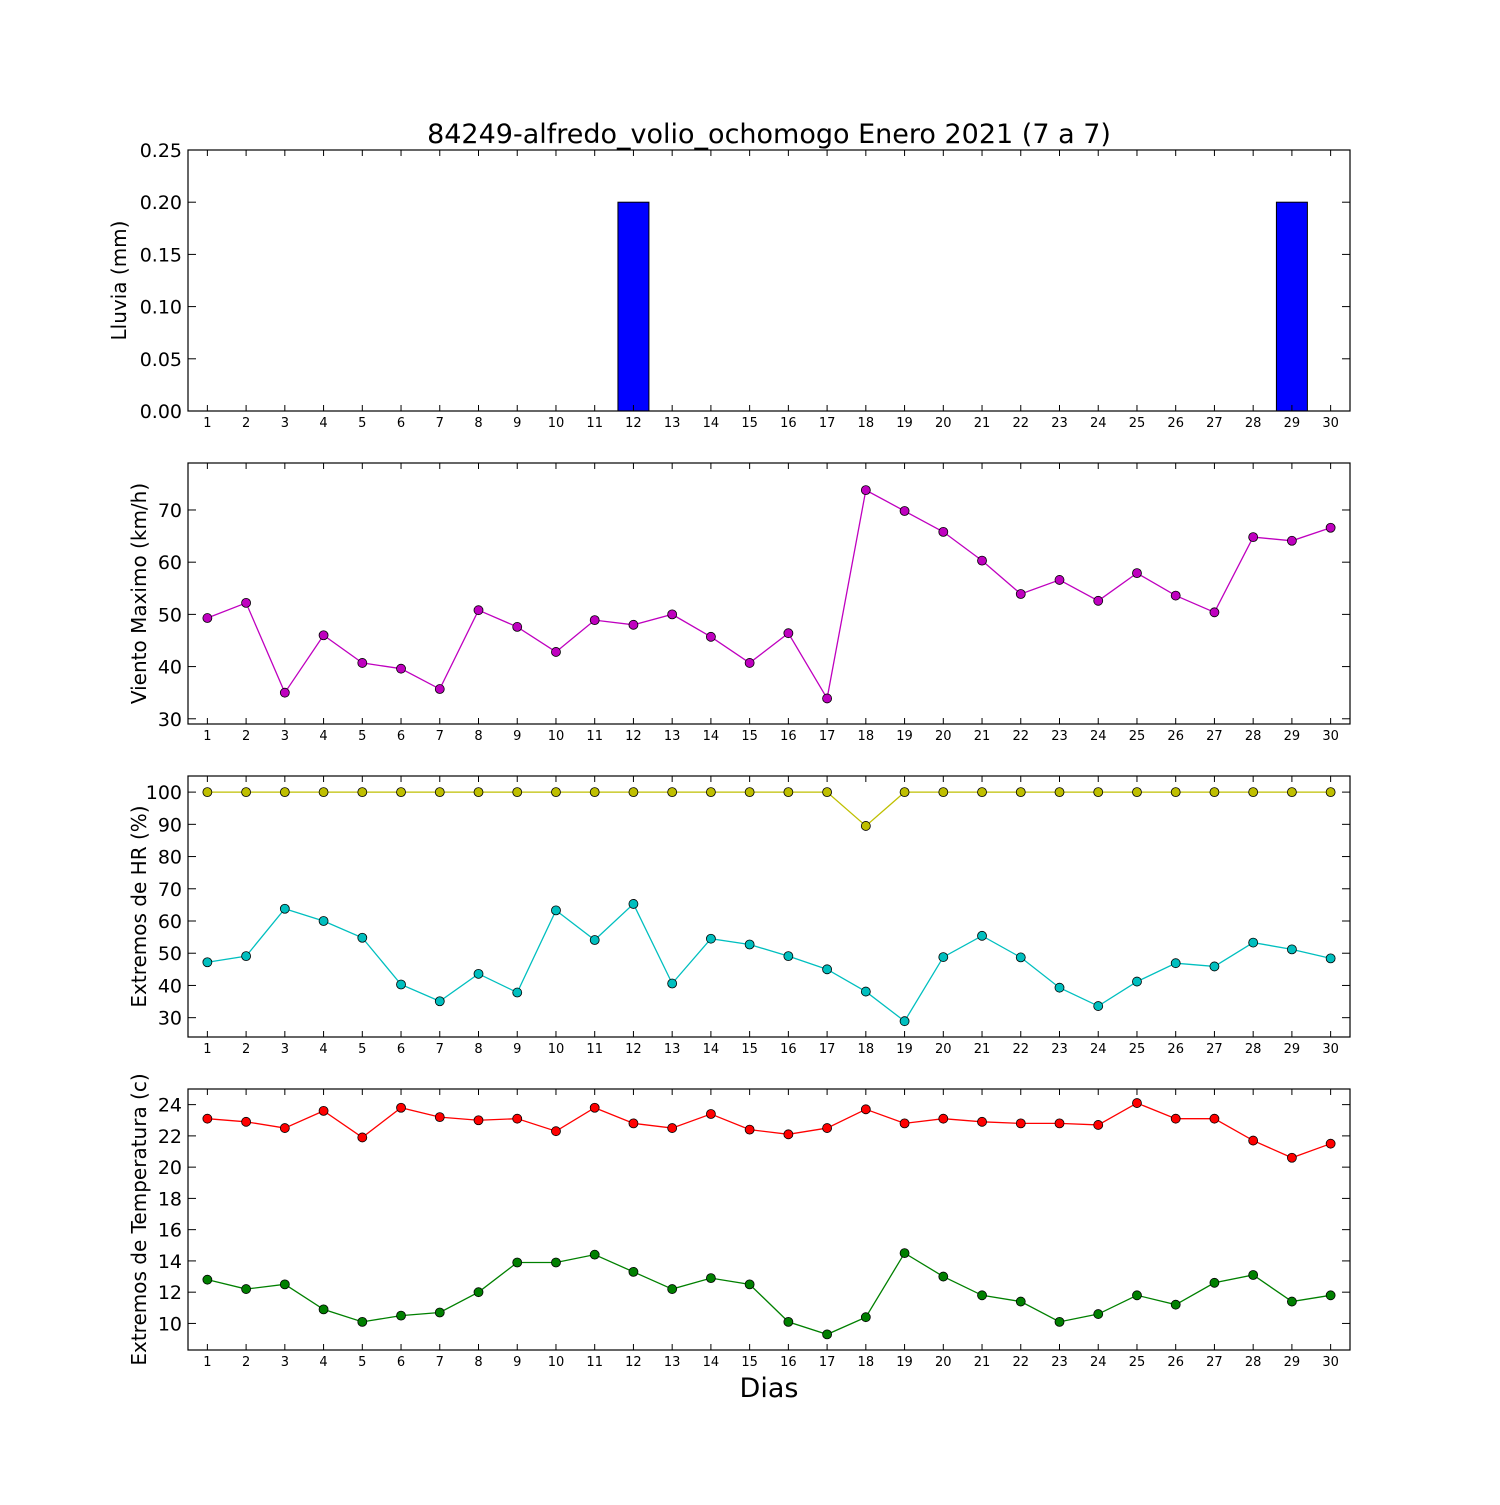 This screenshot has height=1505, width=1500. What do you see at coordinates (827, 423) in the screenshot?
I see `x-tick-label: 17` at bounding box center [827, 423].